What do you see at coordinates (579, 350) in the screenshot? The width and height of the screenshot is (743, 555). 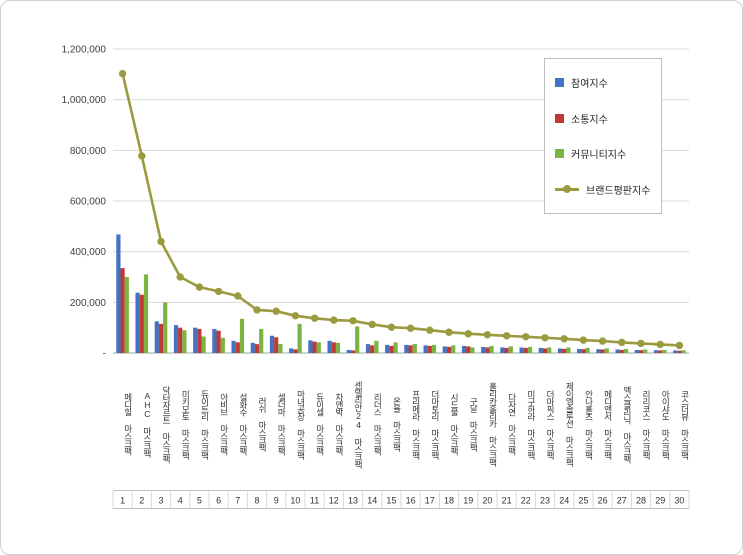 I see `bar-참여지수-rank-25` at bounding box center [579, 350].